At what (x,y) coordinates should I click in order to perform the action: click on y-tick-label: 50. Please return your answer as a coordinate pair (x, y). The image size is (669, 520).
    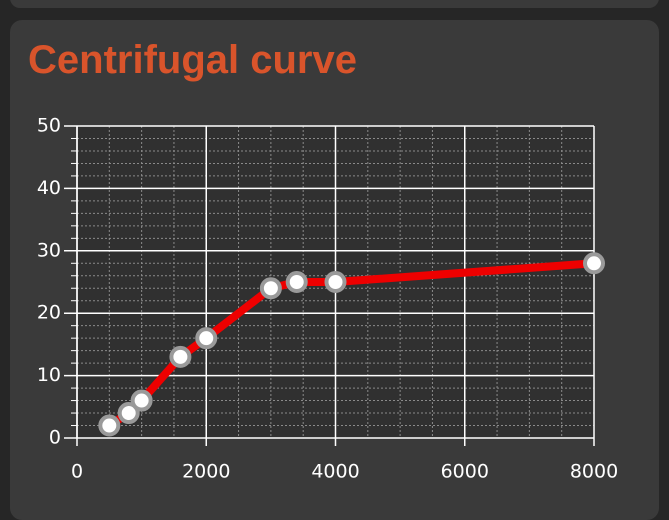
    Looking at the image, I should click on (49, 126).